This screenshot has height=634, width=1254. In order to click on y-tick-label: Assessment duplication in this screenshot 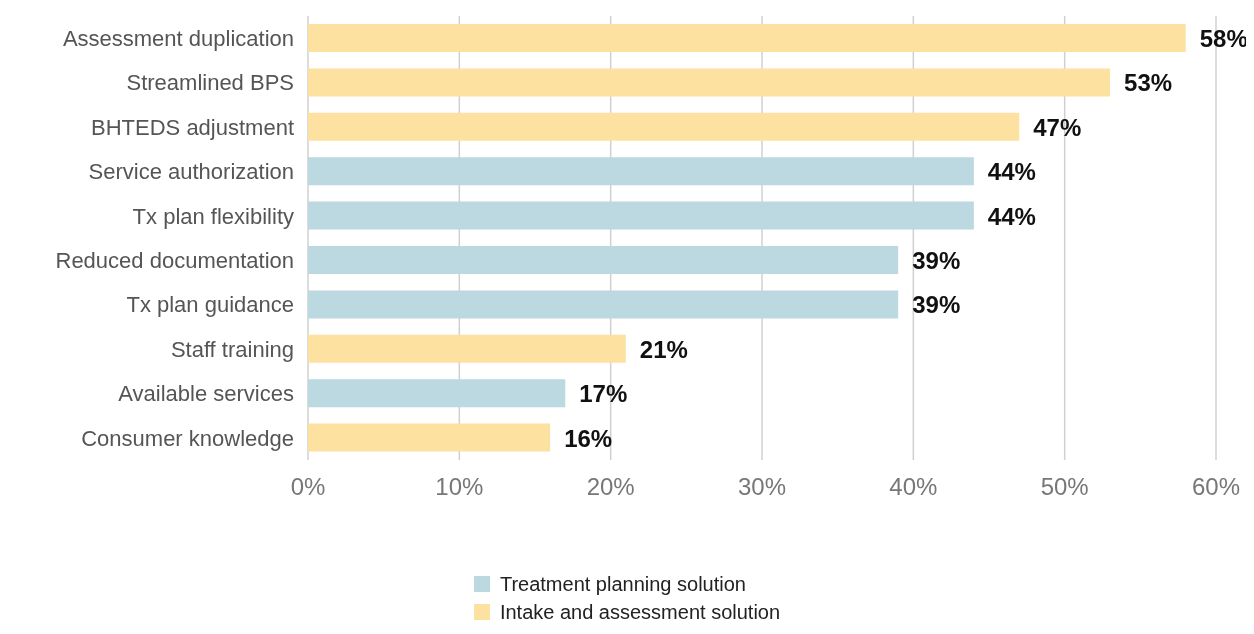, I will do `click(178, 39)`.